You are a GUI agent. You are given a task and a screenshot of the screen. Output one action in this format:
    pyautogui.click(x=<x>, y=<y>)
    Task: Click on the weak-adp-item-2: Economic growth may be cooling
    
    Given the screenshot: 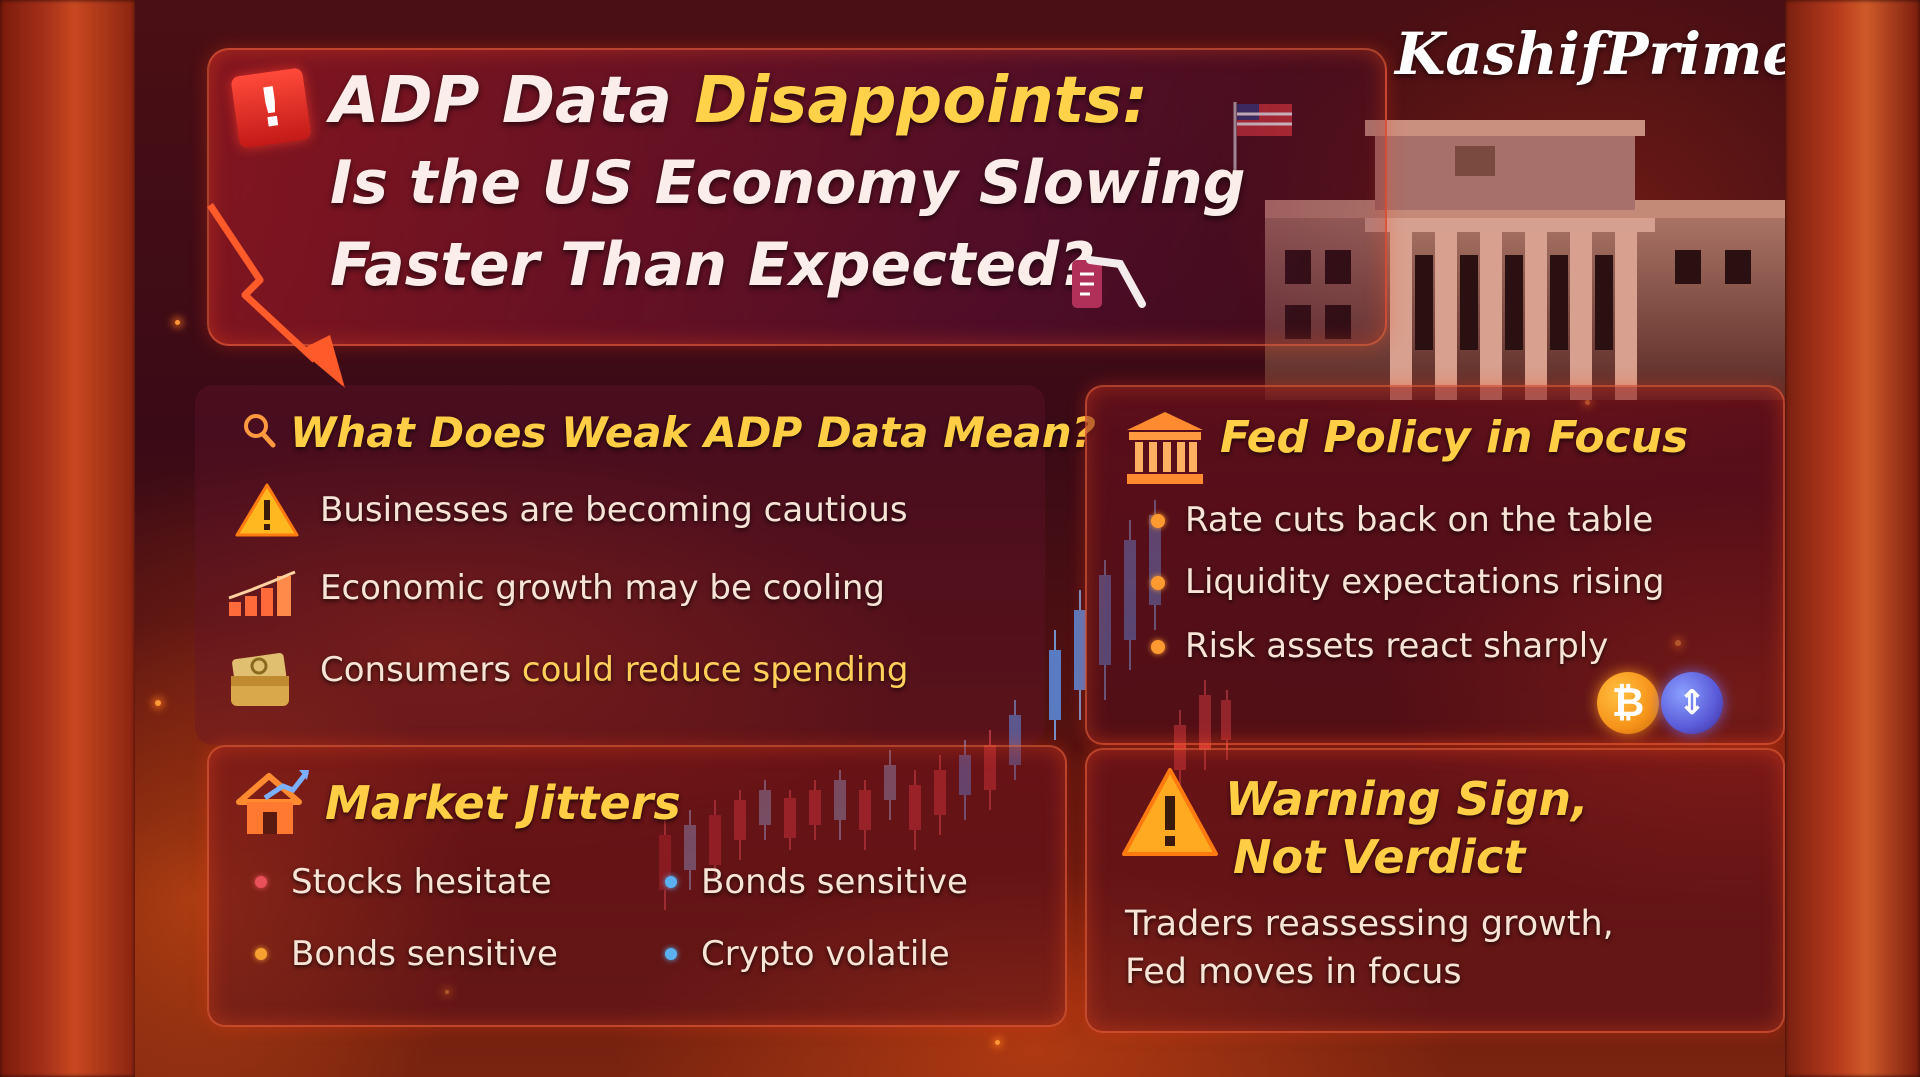 What is the action you would take?
    pyautogui.click(x=603, y=588)
    